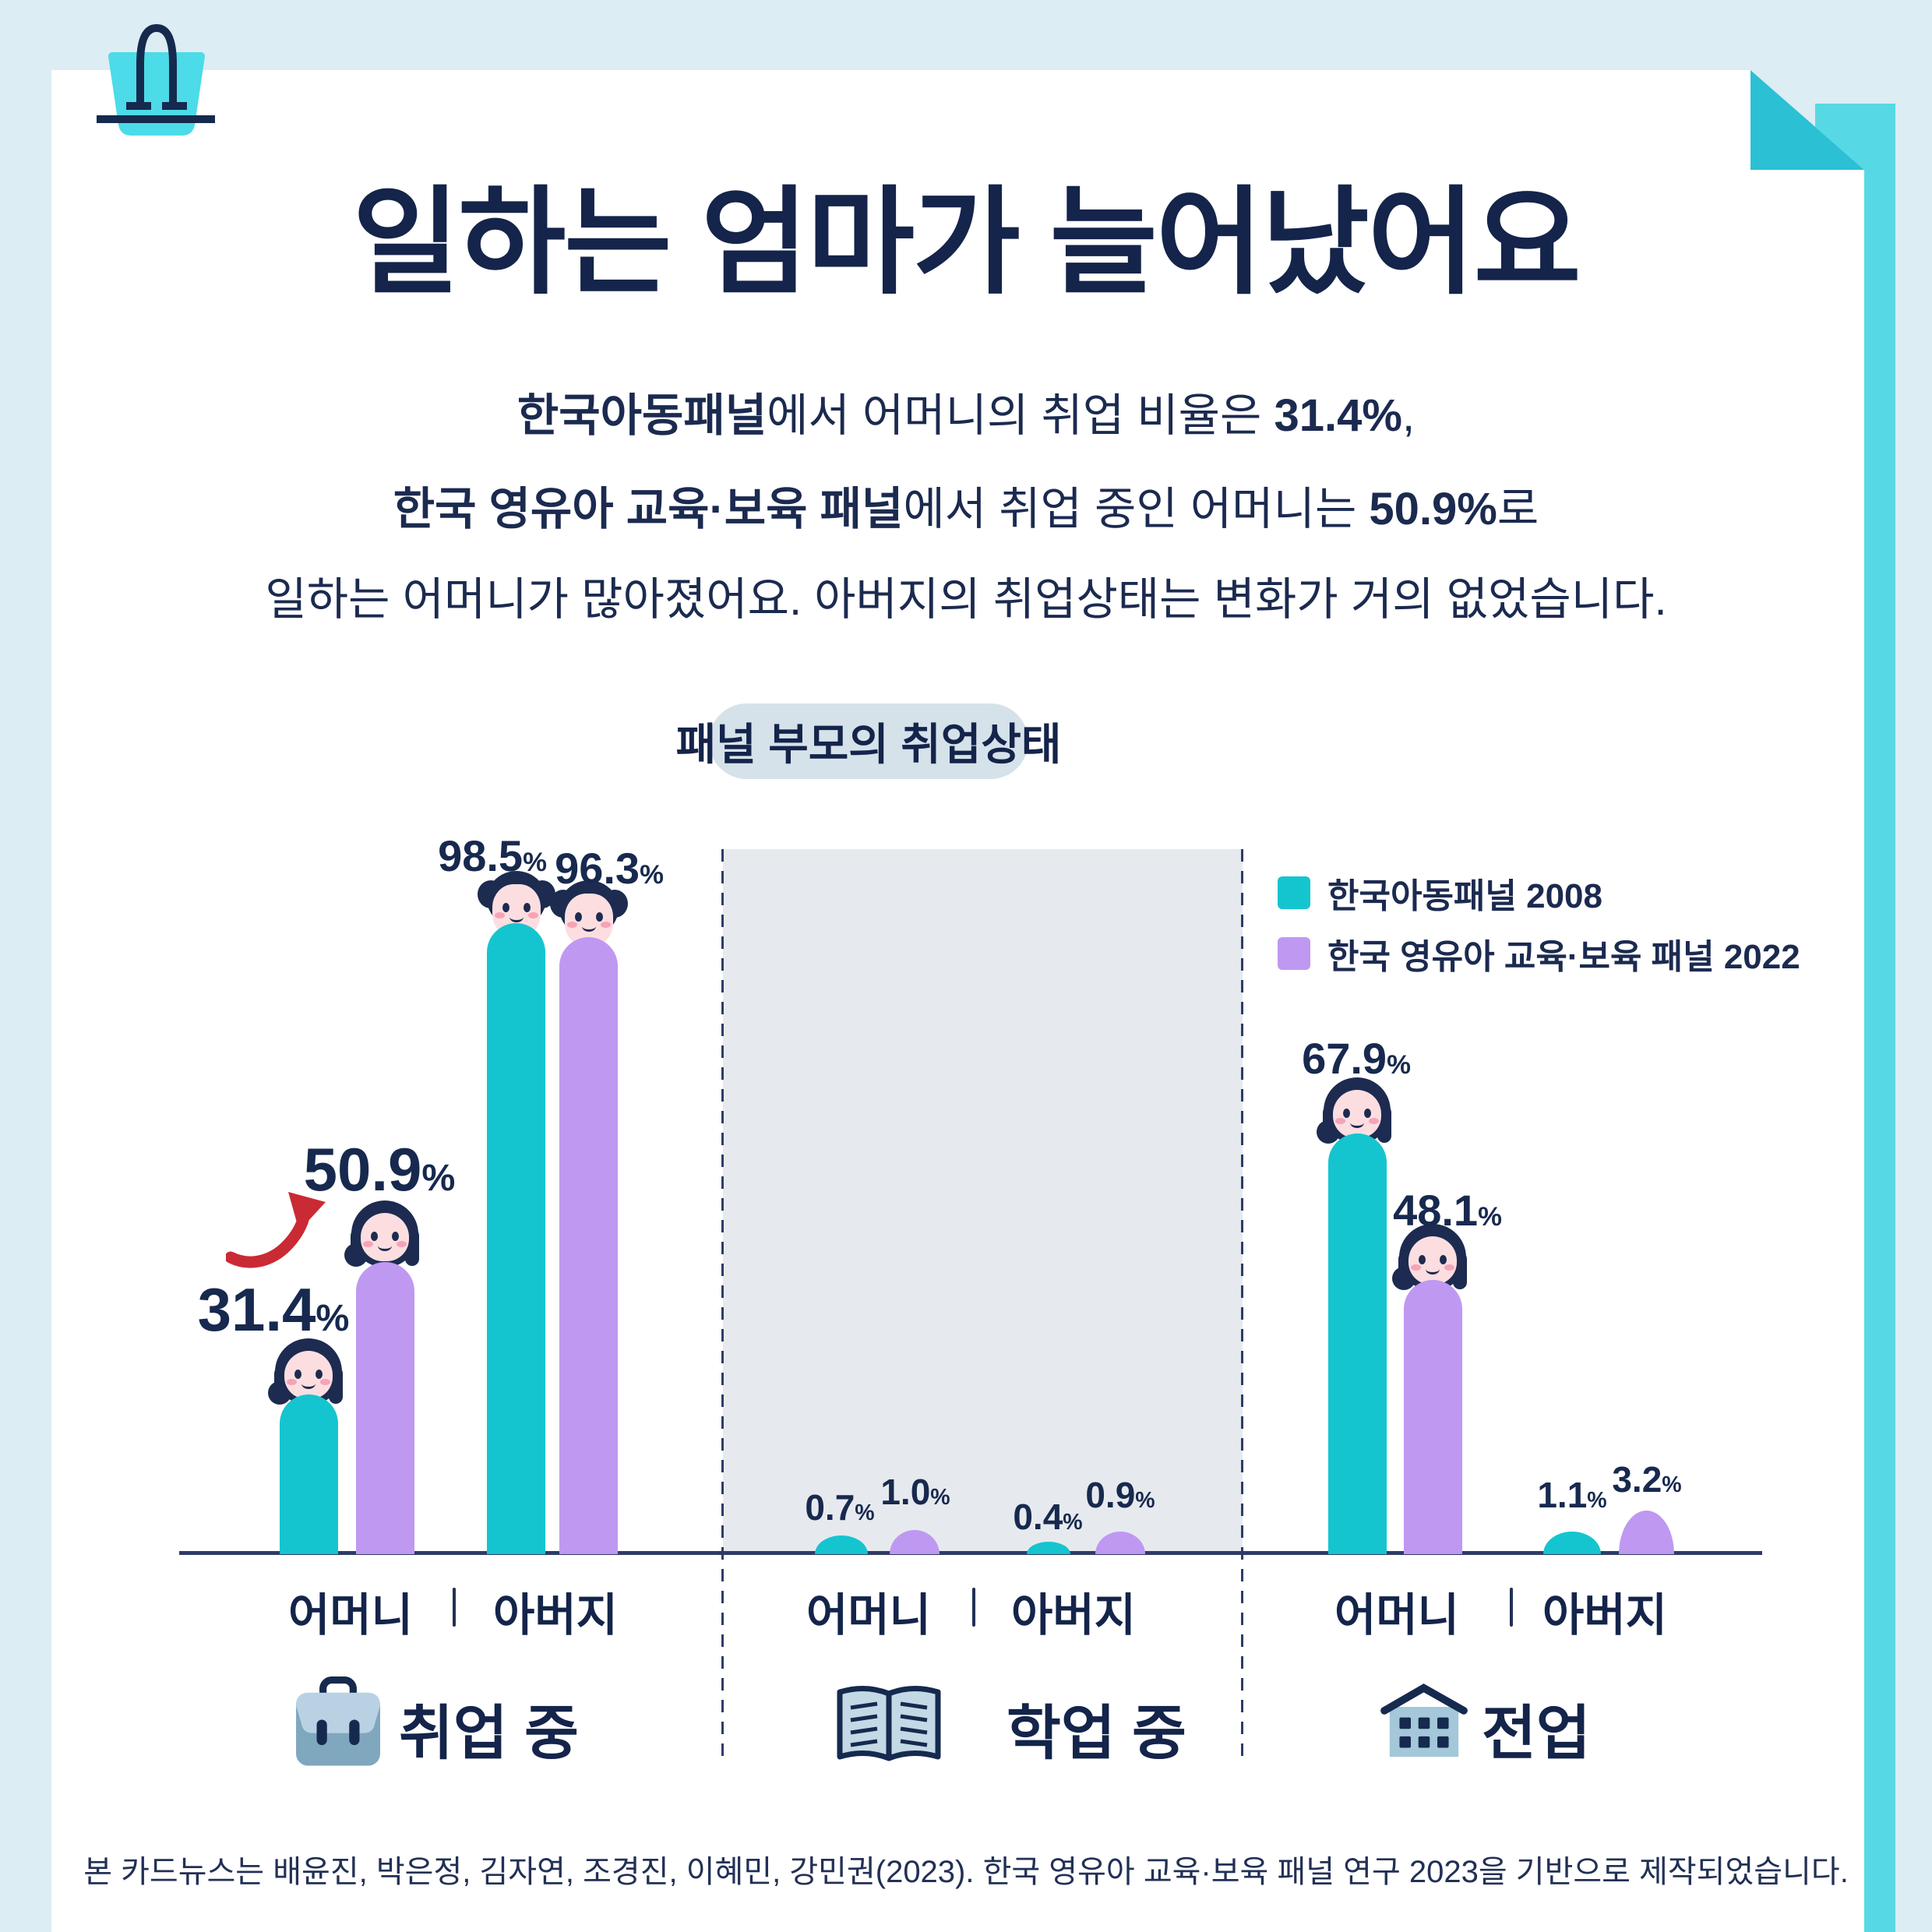 The width and height of the screenshot is (1932, 1932). What do you see at coordinates (966, 509) in the screenshot?
I see `intro-line-2: 한국 영유아 교육·보육 패널에서 취업 중인 어머니는 50.9%로` at bounding box center [966, 509].